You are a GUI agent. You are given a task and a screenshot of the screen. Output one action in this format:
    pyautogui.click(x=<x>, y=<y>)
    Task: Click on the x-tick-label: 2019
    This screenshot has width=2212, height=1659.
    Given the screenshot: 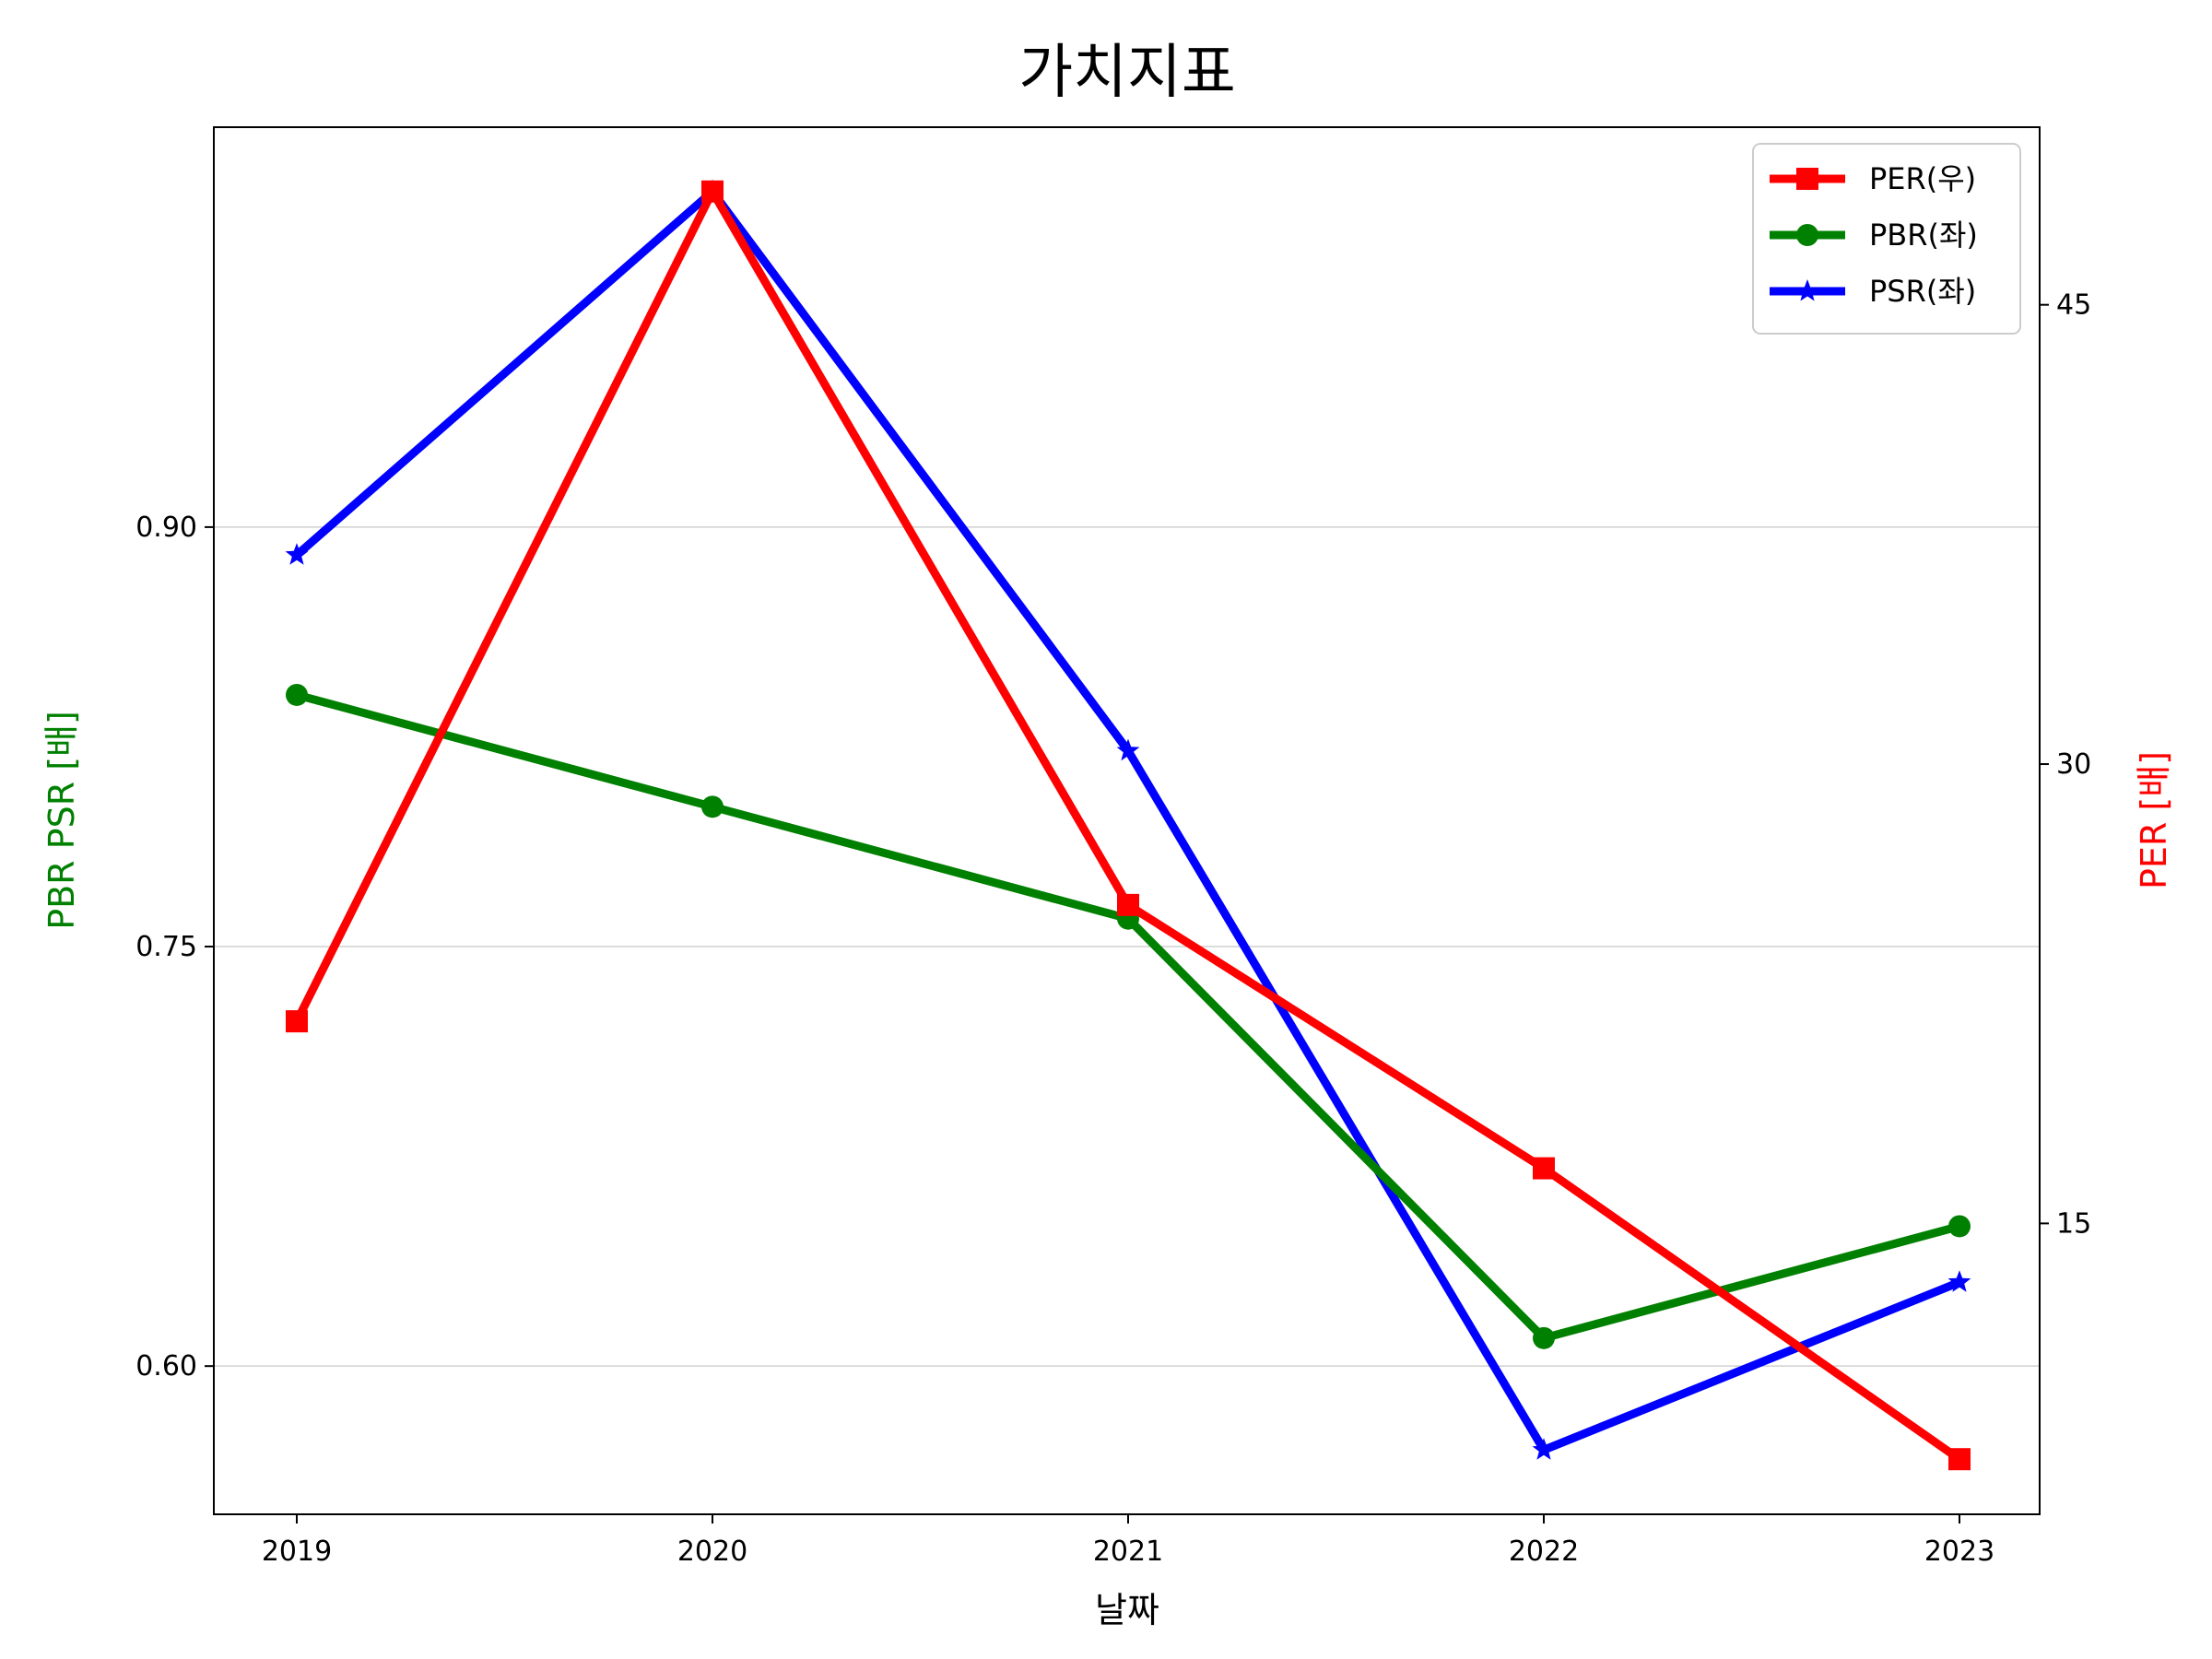 What is the action you would take?
    pyautogui.click(x=297, y=1551)
    